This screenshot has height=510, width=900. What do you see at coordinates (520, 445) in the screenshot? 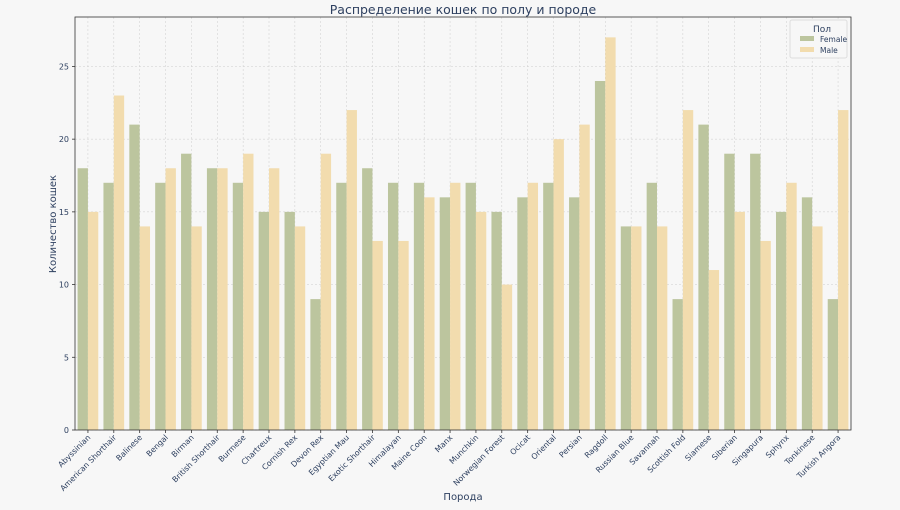
I see `x-tick-label: Ocicat` at bounding box center [520, 445].